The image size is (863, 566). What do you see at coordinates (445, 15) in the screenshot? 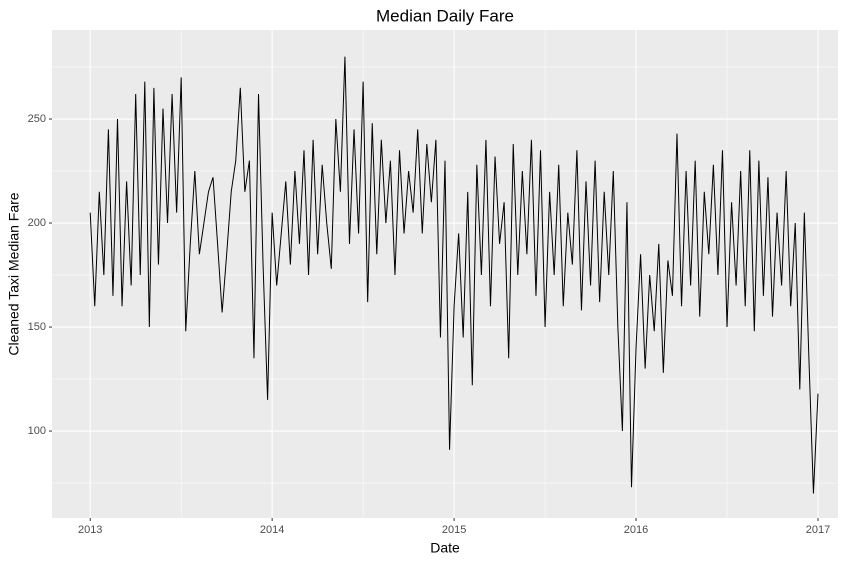
I see `chart-title: Median Daily Fare` at bounding box center [445, 15].